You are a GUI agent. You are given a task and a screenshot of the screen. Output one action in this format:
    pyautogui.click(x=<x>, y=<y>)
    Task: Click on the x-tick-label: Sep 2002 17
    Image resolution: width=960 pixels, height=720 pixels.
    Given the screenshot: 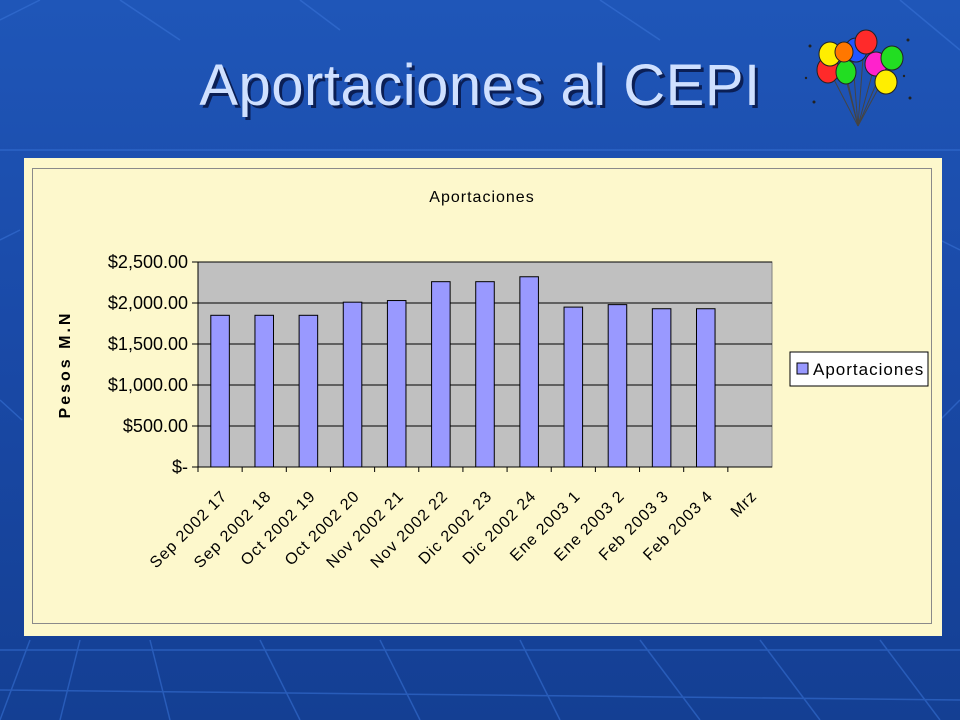 What is the action you would take?
    pyautogui.click(x=189, y=530)
    